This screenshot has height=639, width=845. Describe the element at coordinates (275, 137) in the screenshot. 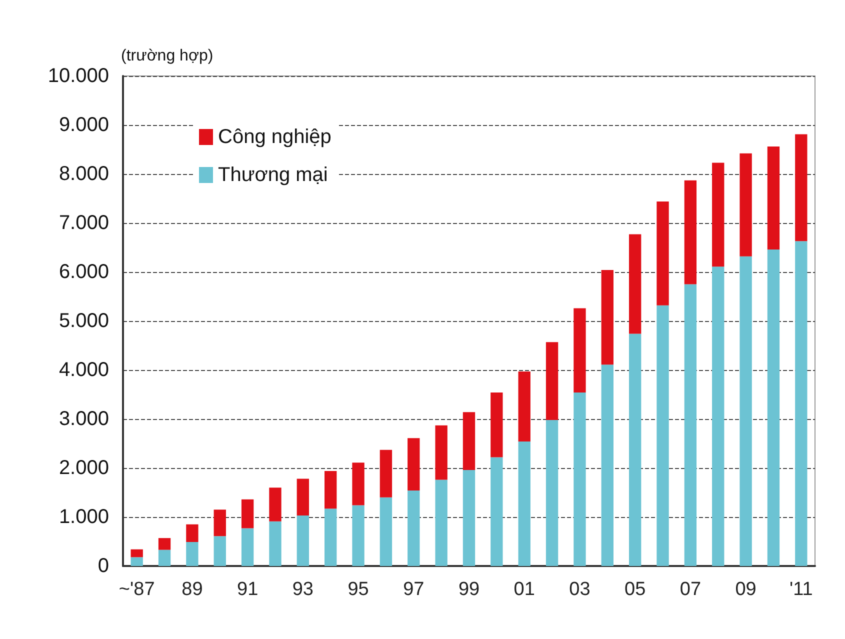

I see `legend-label: Công nghiệp` at that location.